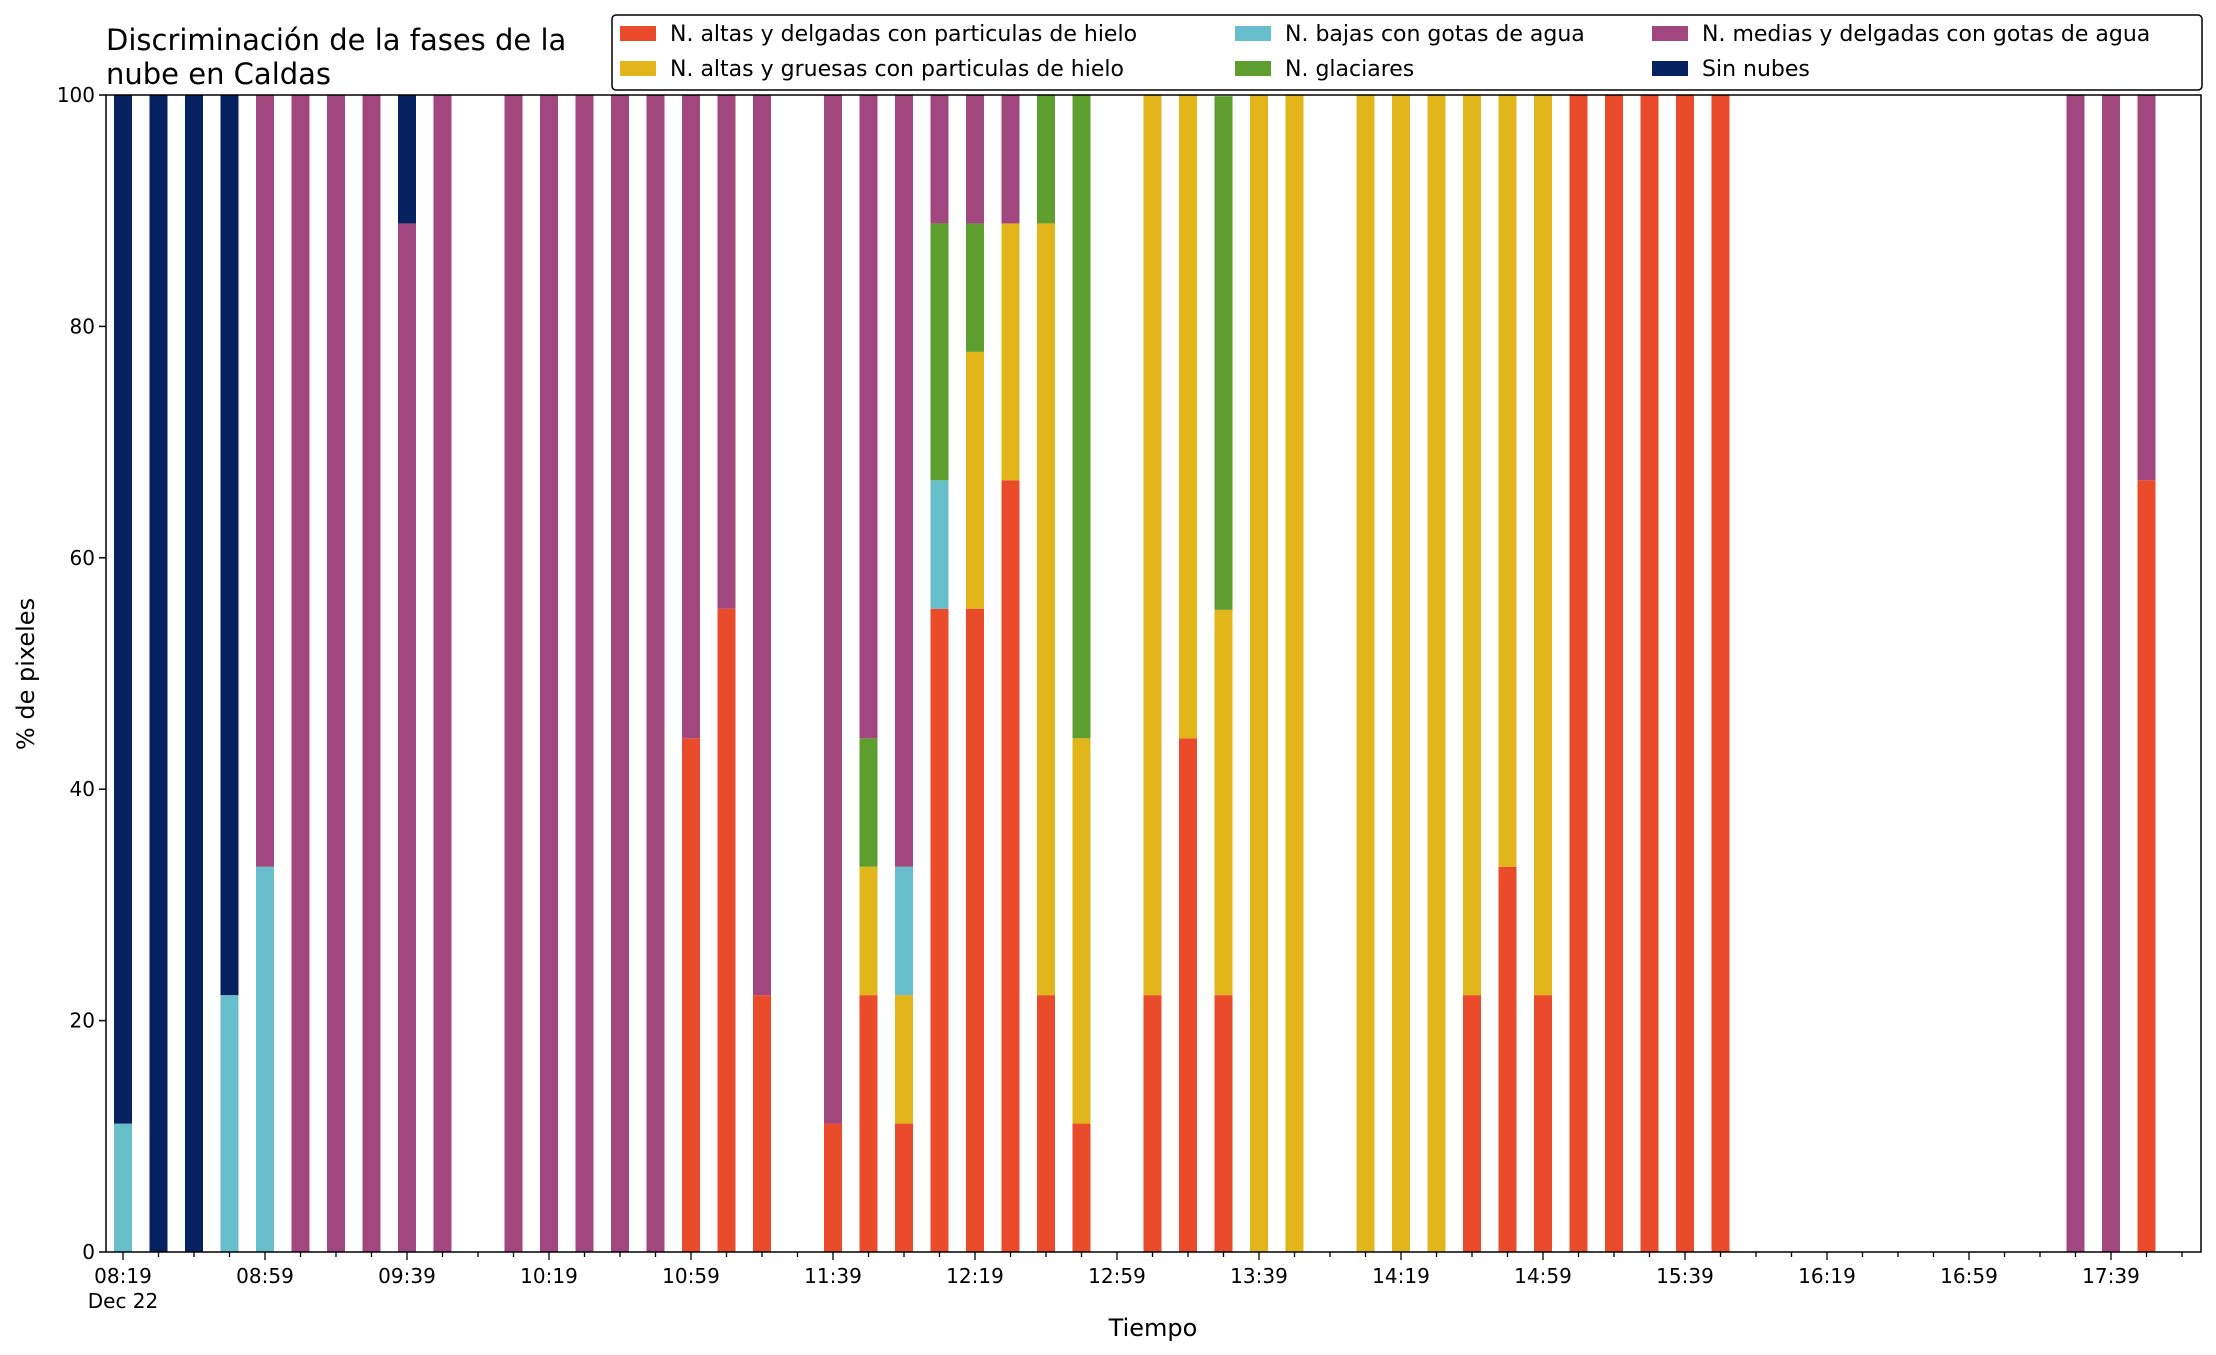  I want to click on x-tick-label: 14:59, so click(1543, 1276).